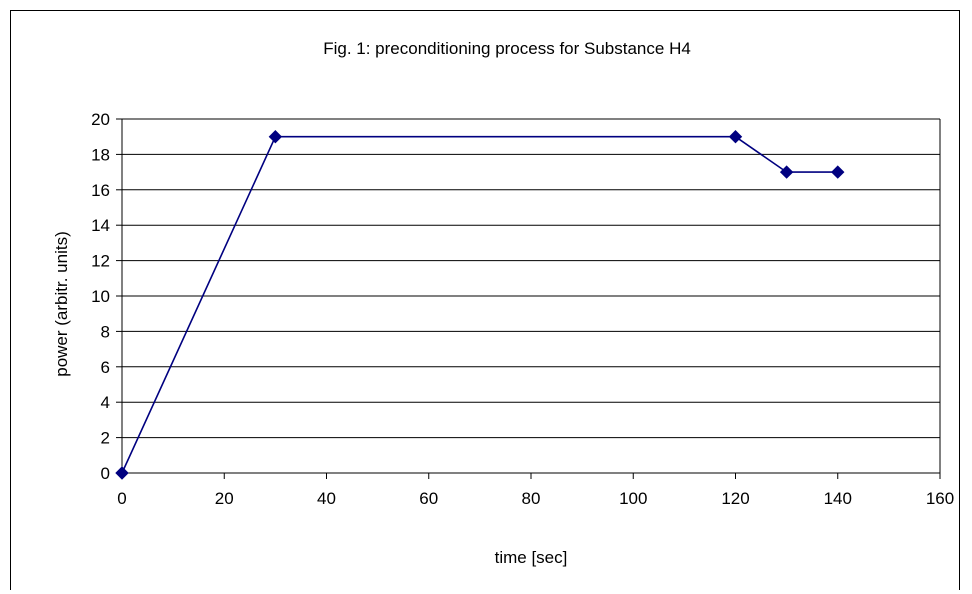 Image resolution: width=972 pixels, height=594 pixels. I want to click on y-tick-label-2: 4, so click(105, 402).